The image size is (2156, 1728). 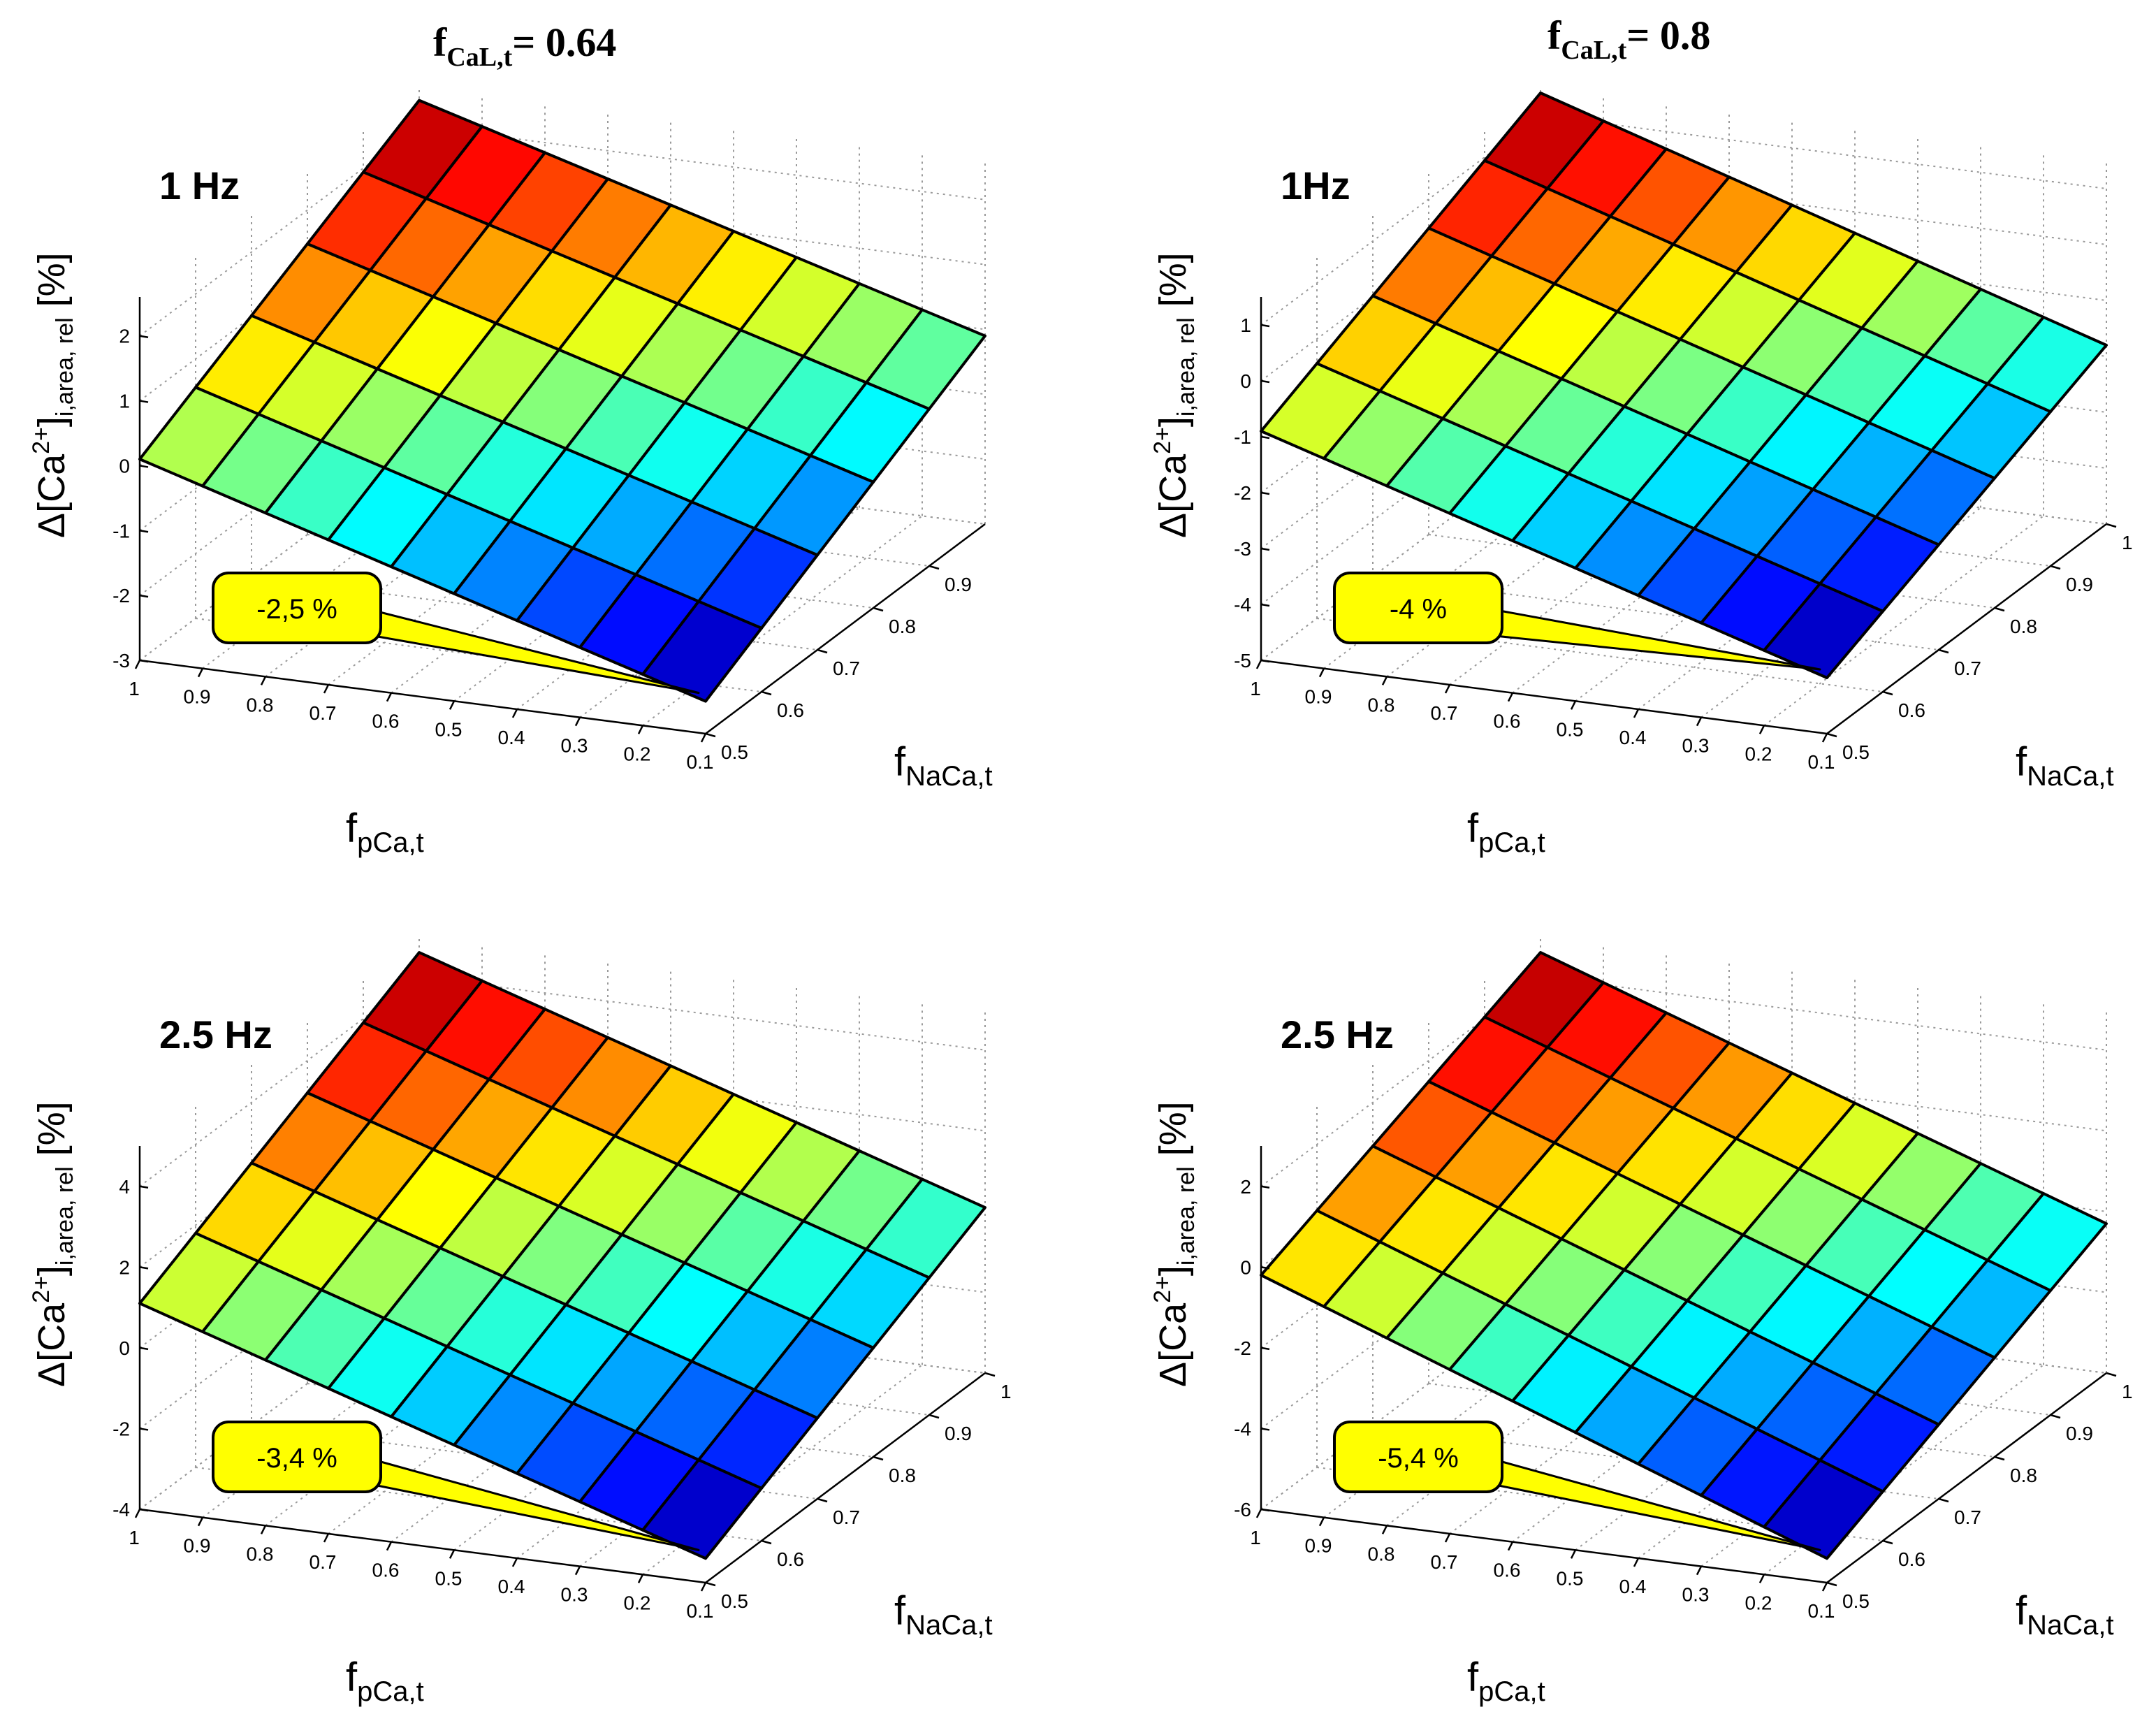 I want to click on y-tick-labels: 0.5 0.6 0.7 0.8 0.9, so click(x=838, y=664).